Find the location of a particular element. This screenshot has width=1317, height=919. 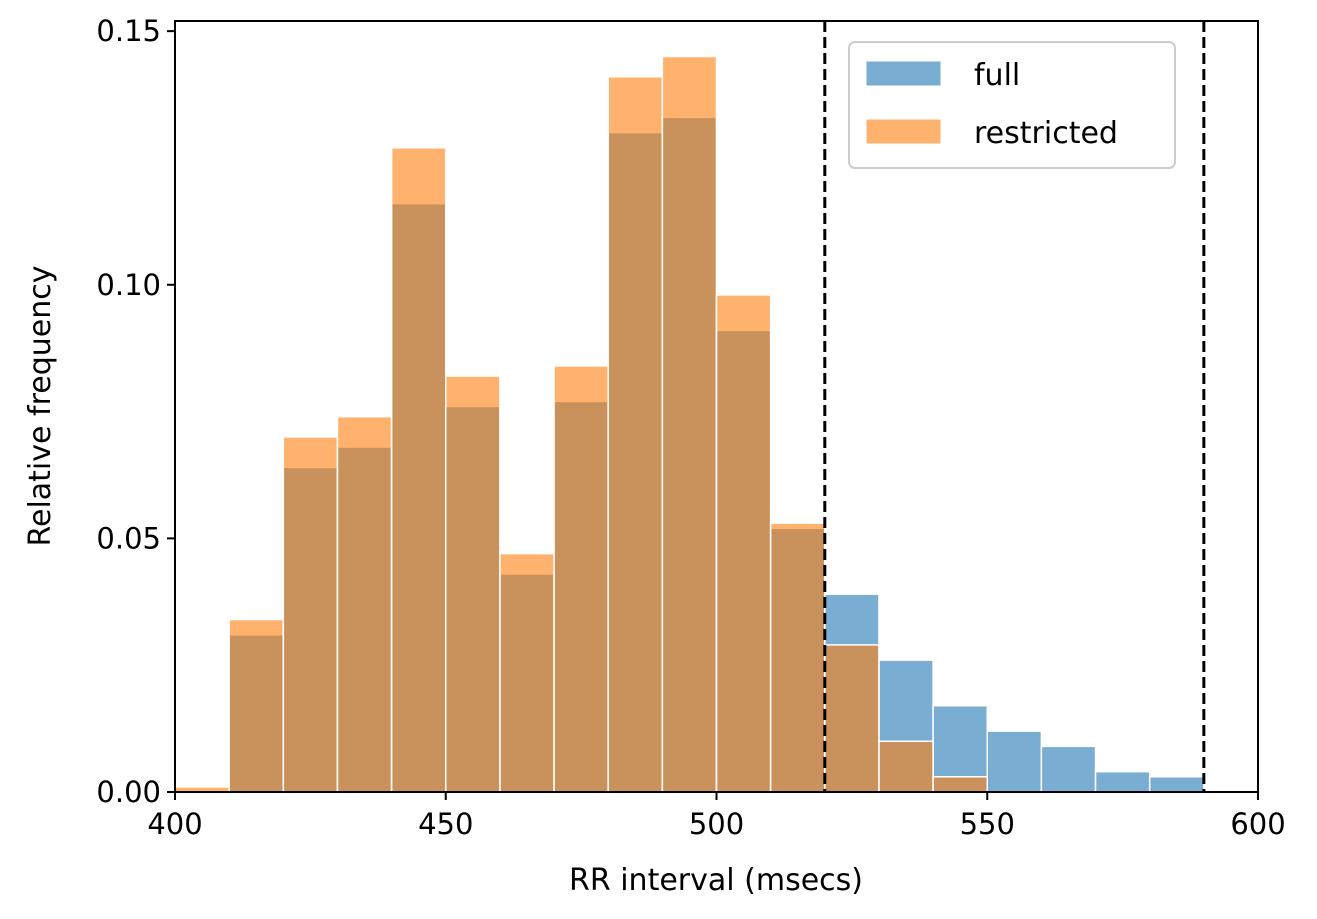

legend: full restricted is located at coordinates (1012, 105).